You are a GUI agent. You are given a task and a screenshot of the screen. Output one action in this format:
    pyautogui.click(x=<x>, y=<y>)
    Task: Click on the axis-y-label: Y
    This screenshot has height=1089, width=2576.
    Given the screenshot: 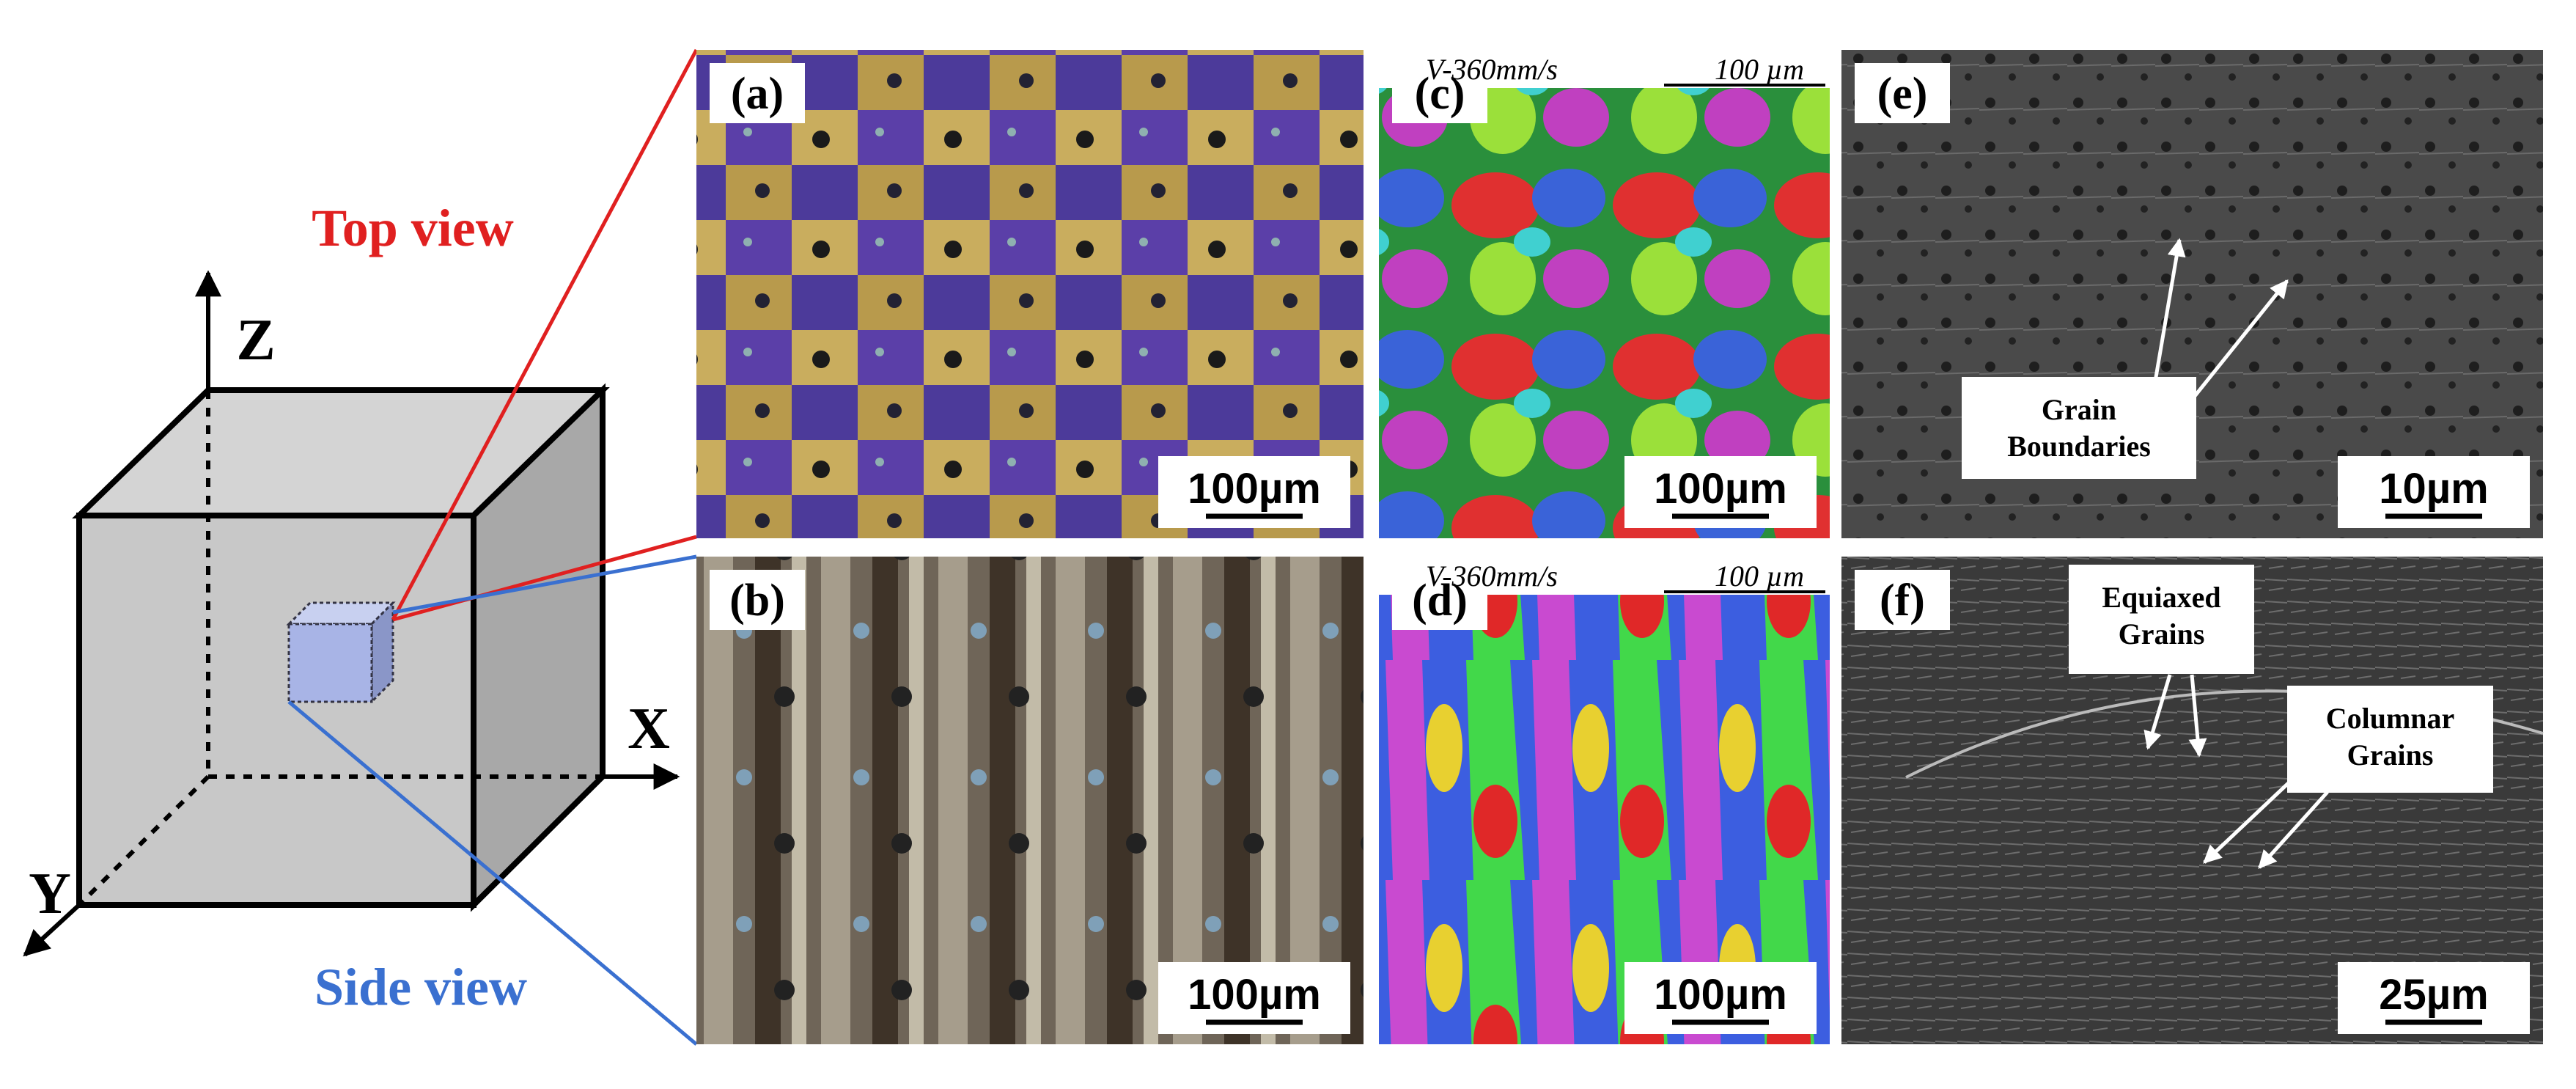 What is the action you would take?
    pyautogui.click(x=50, y=894)
    